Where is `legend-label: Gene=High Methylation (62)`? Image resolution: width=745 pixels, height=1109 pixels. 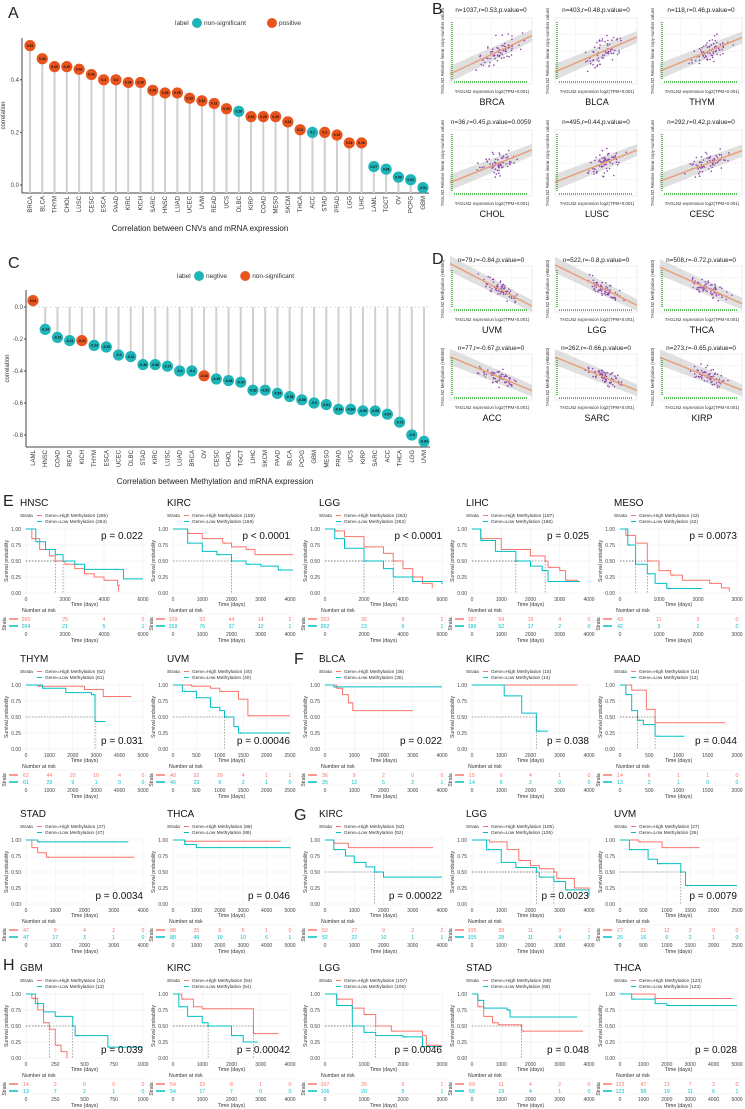
legend-label: Gene=High Methylation (62) is located at coordinates (75, 672).